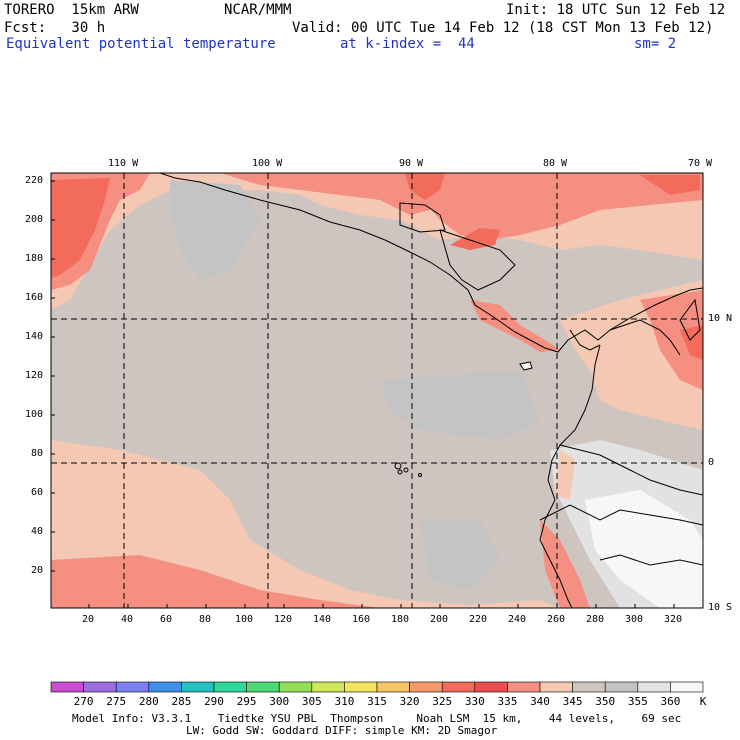  What do you see at coordinates (123, 163) in the screenshot?
I see `lon-label-110w: 110 W` at bounding box center [123, 163].